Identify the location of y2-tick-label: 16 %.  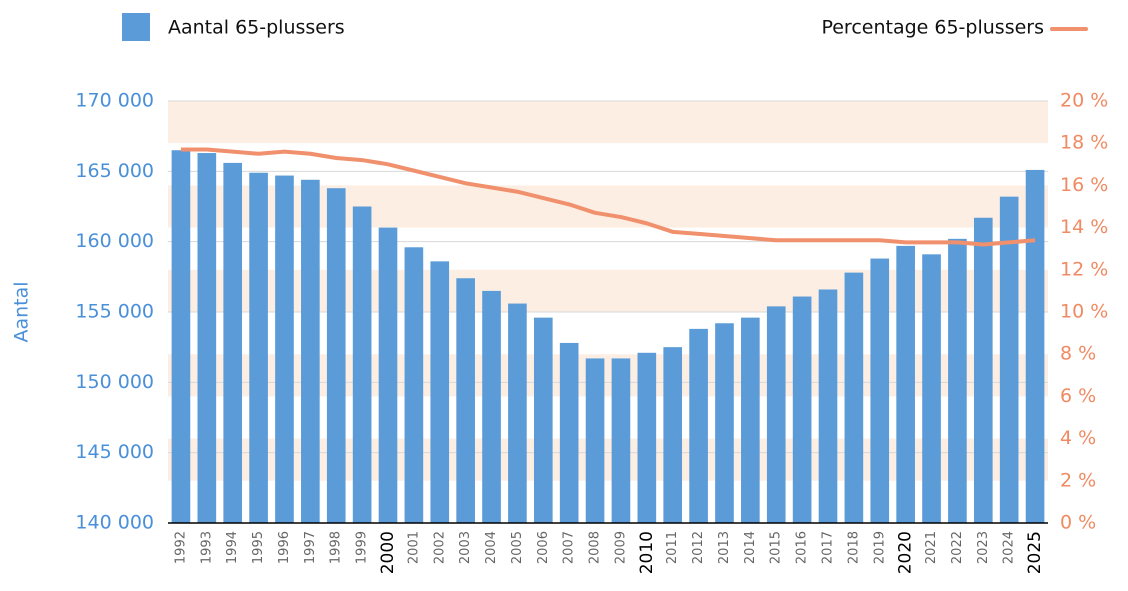
(1084, 185).